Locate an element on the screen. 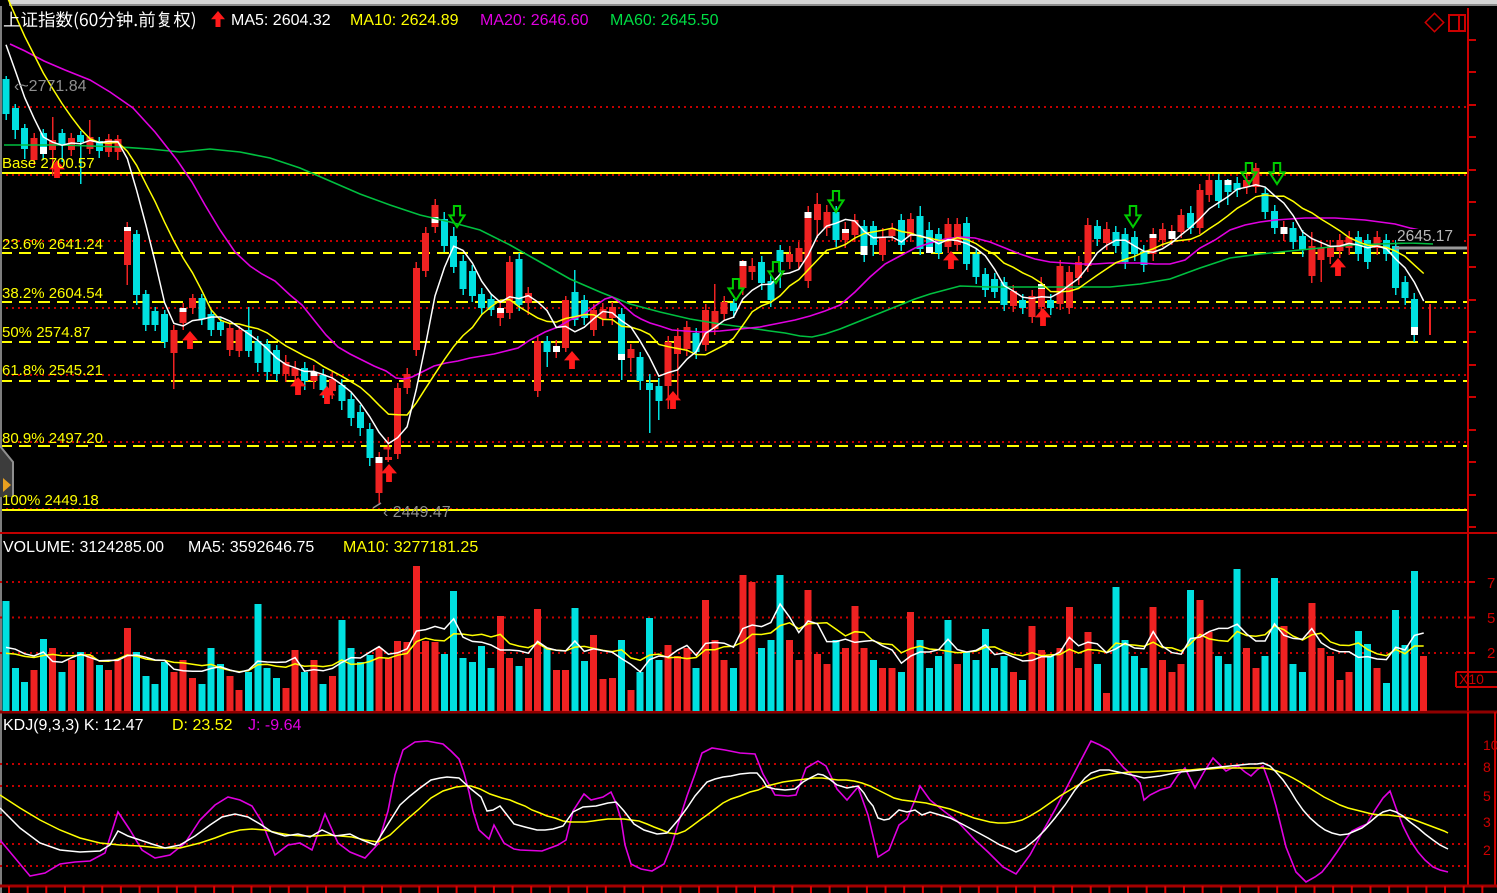 This screenshot has width=1497, height=893. svg-text: MA60: 2645.50 is located at coordinates (664, 20).